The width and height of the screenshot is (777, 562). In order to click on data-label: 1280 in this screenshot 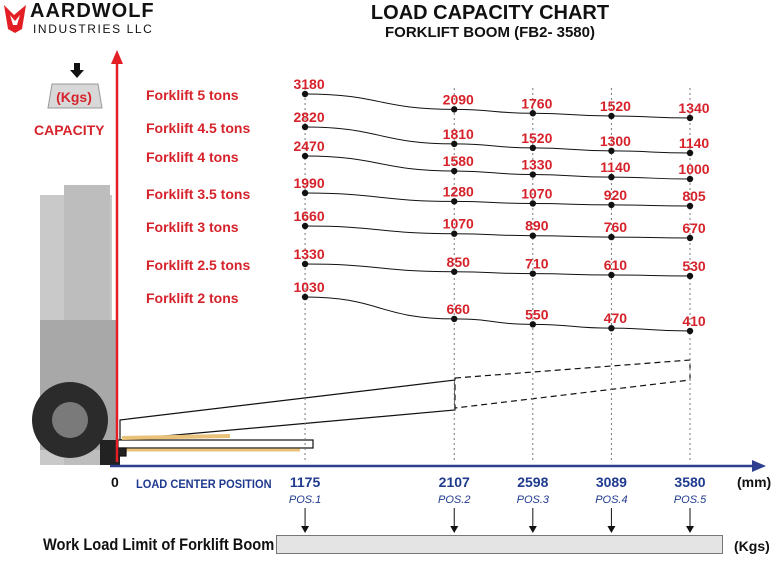, I will do `click(458, 191)`.